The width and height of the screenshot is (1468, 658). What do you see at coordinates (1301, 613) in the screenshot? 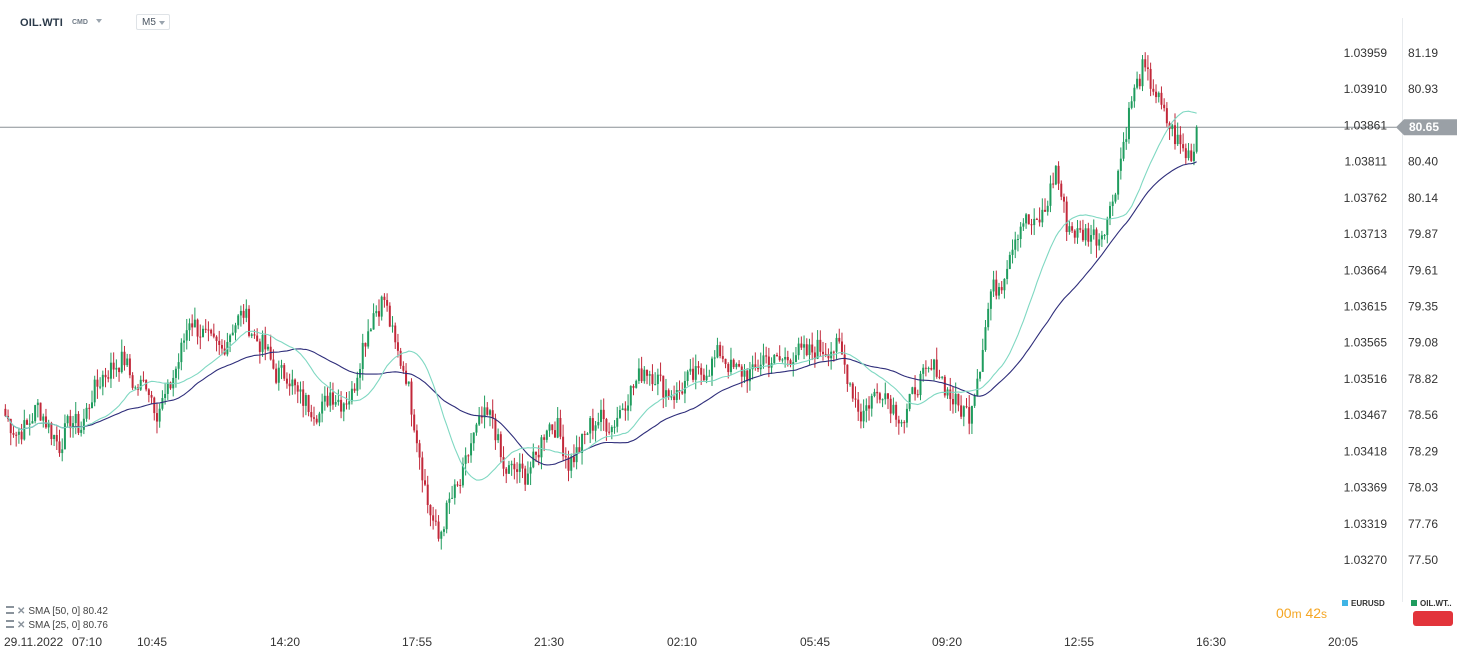
I see `candle-countdown: 00m 42s` at bounding box center [1301, 613].